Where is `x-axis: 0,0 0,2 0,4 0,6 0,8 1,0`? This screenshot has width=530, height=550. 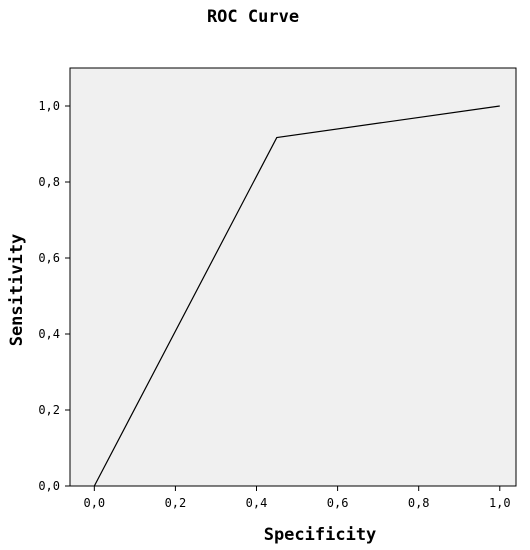 x-axis: 0,0 0,2 0,4 0,6 0,8 1,0 is located at coordinates (297, 498).